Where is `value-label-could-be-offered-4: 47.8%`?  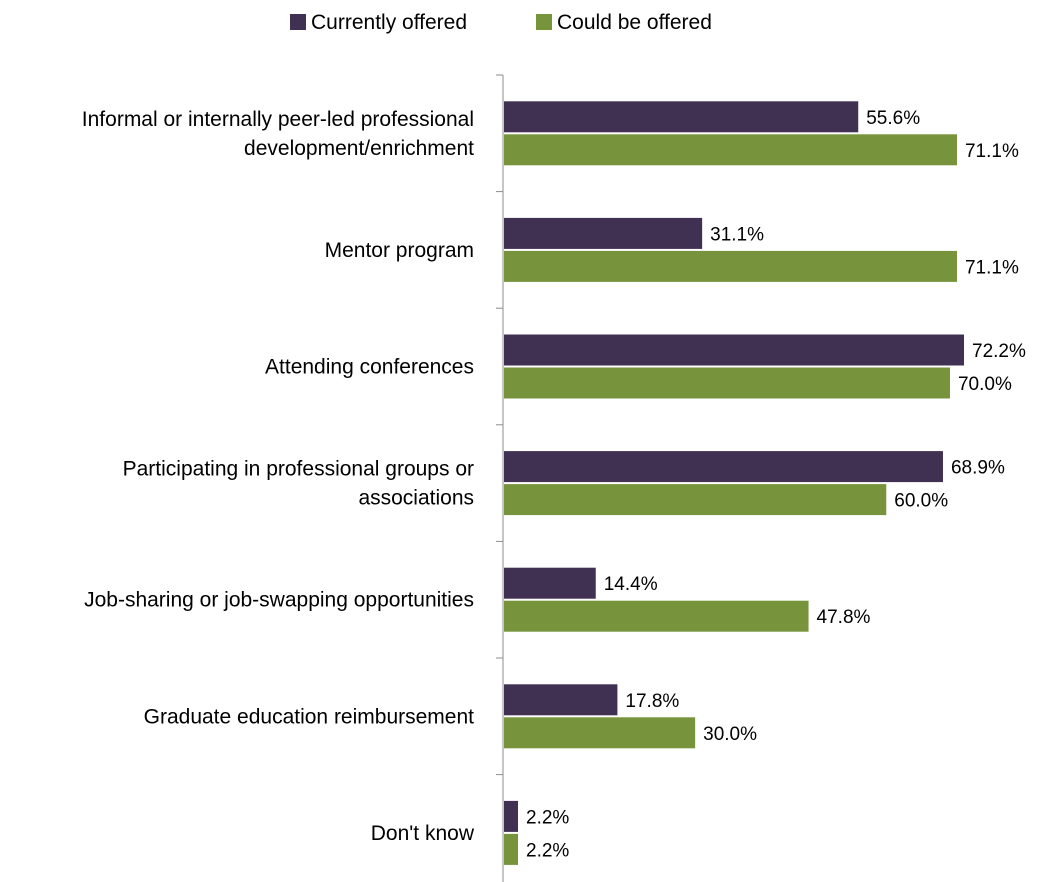
value-label-could-be-offered-4: 47.8% is located at coordinates (844, 617).